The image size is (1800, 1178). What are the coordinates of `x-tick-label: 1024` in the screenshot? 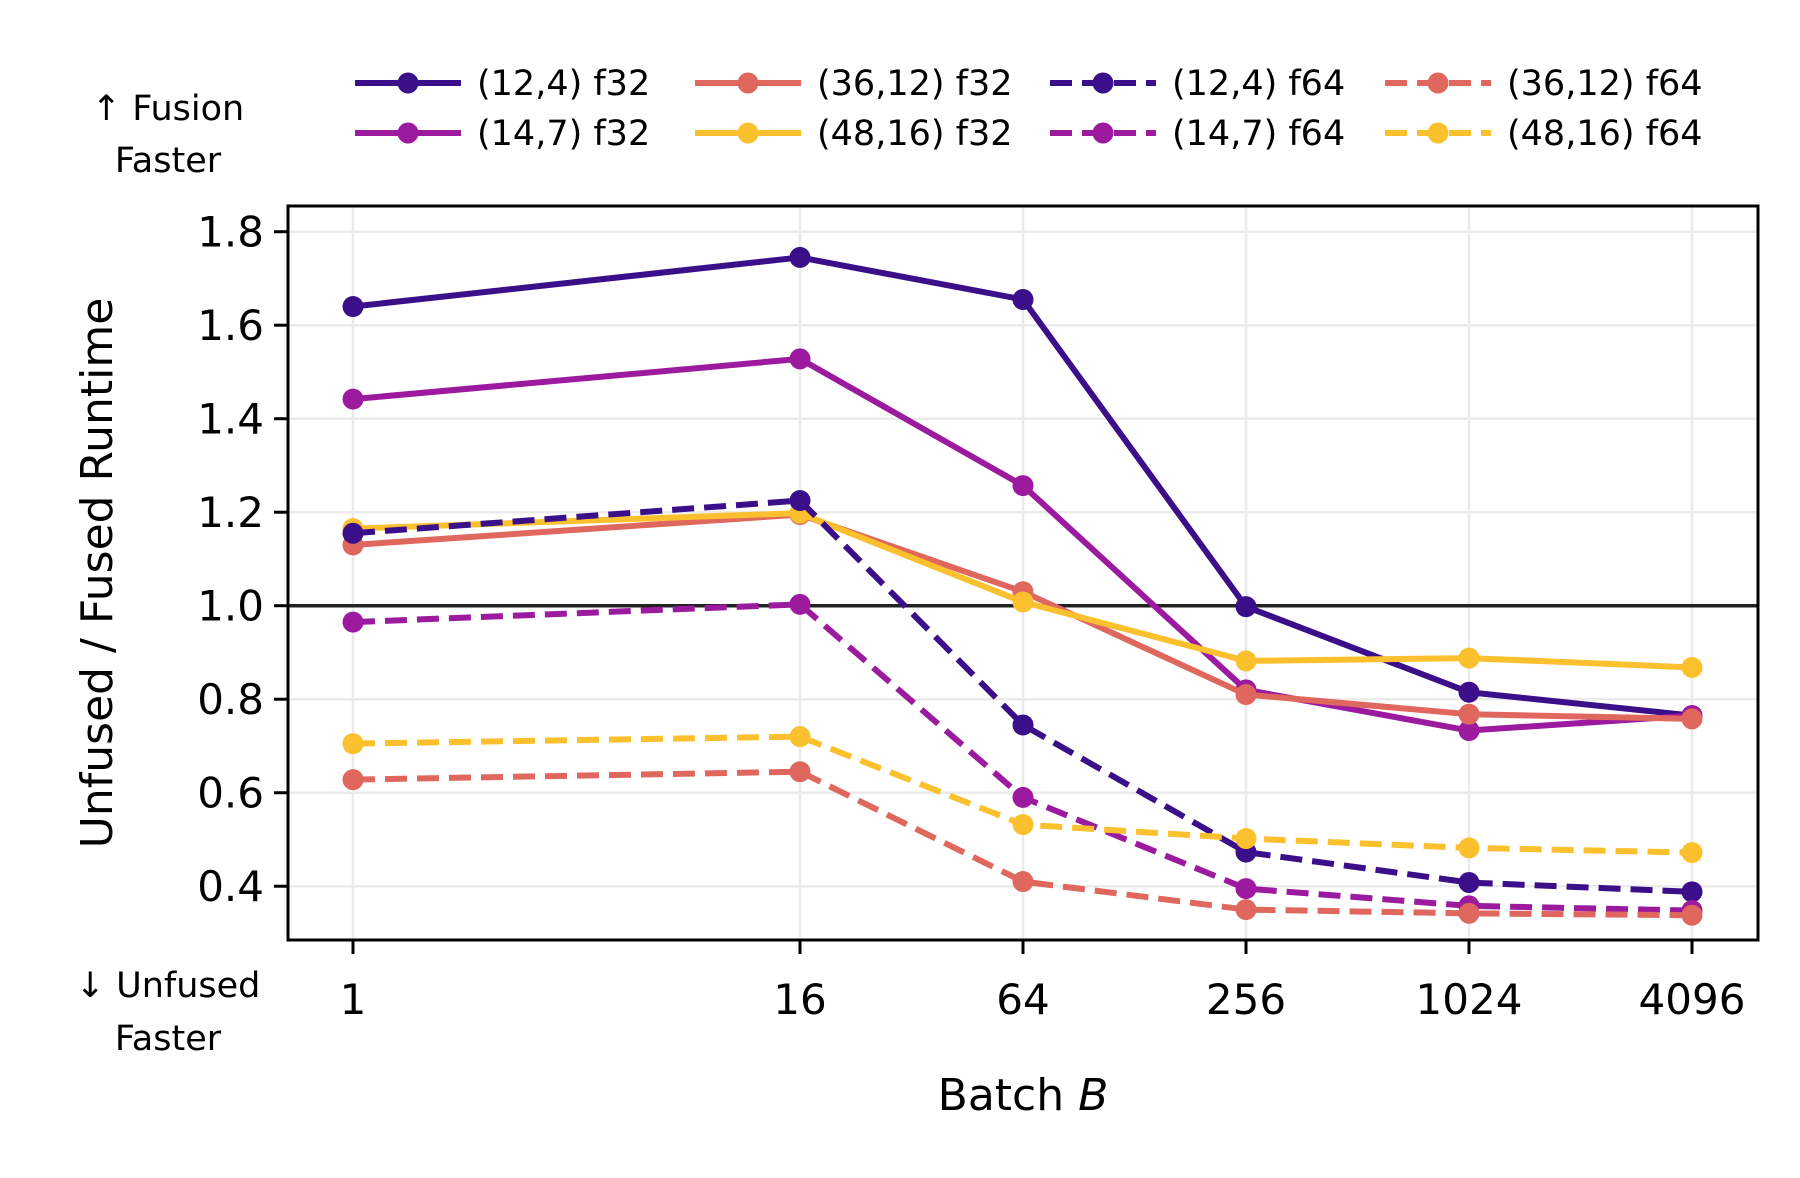 It's located at (1469, 999).